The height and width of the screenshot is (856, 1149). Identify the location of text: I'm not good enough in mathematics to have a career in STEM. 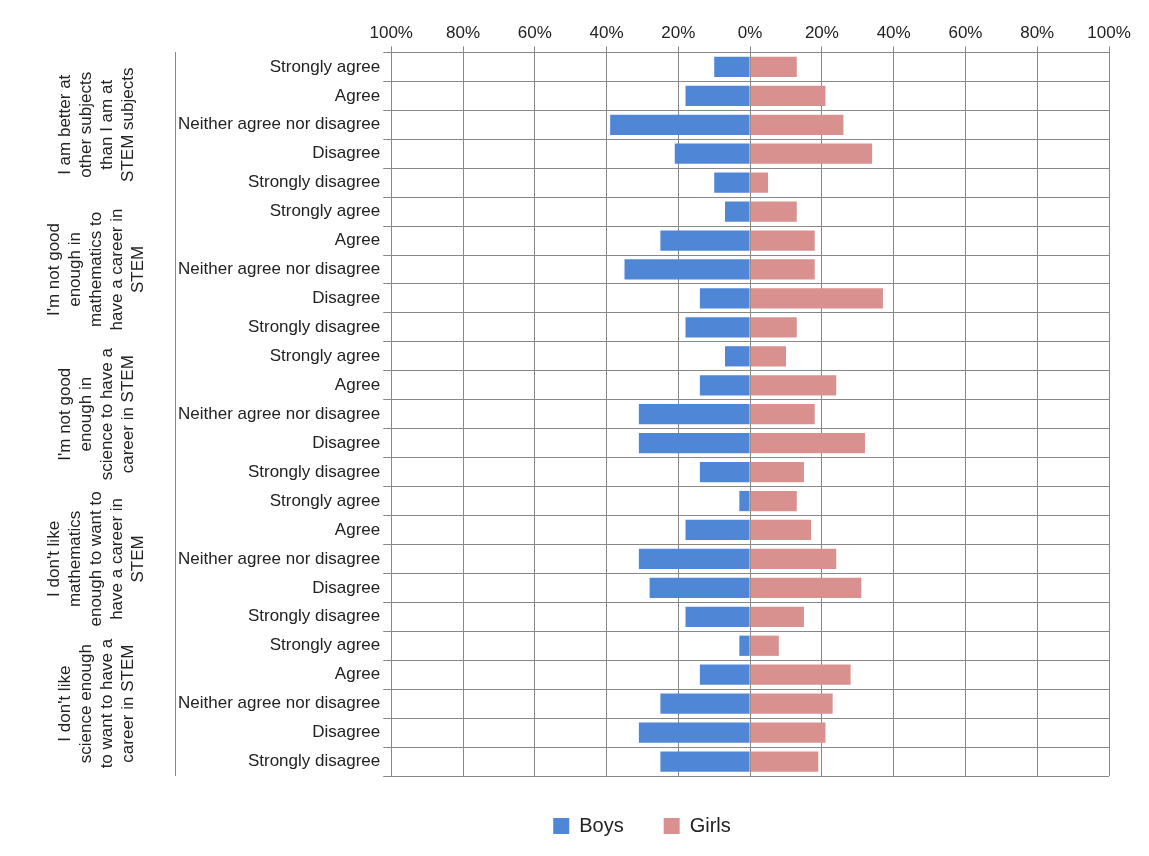
(96, 269).